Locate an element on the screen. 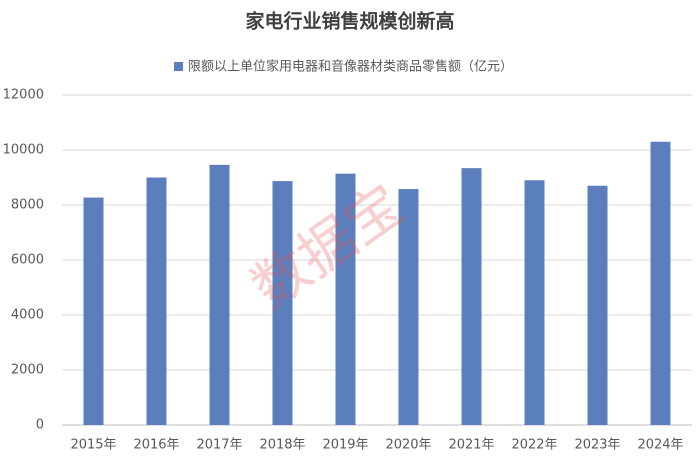 The image size is (700, 462). watermark: 数据宝 is located at coordinates (328, 247).